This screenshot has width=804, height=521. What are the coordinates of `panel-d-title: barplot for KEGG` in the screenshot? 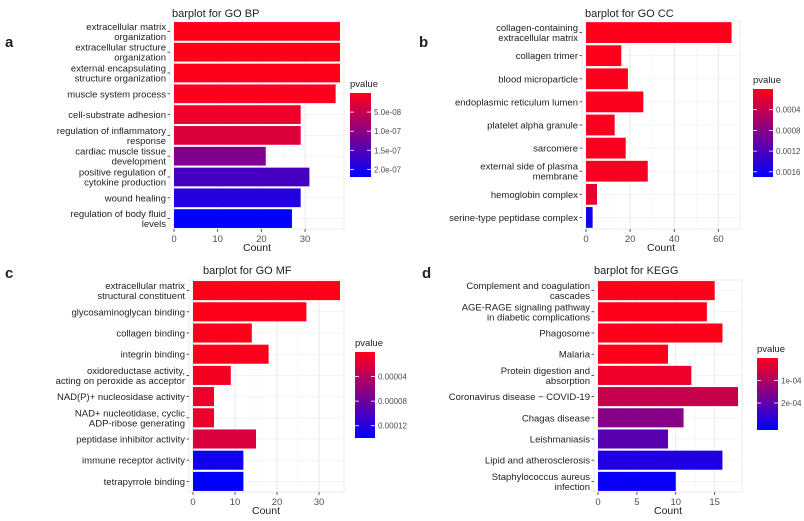 It's located at (636, 271).